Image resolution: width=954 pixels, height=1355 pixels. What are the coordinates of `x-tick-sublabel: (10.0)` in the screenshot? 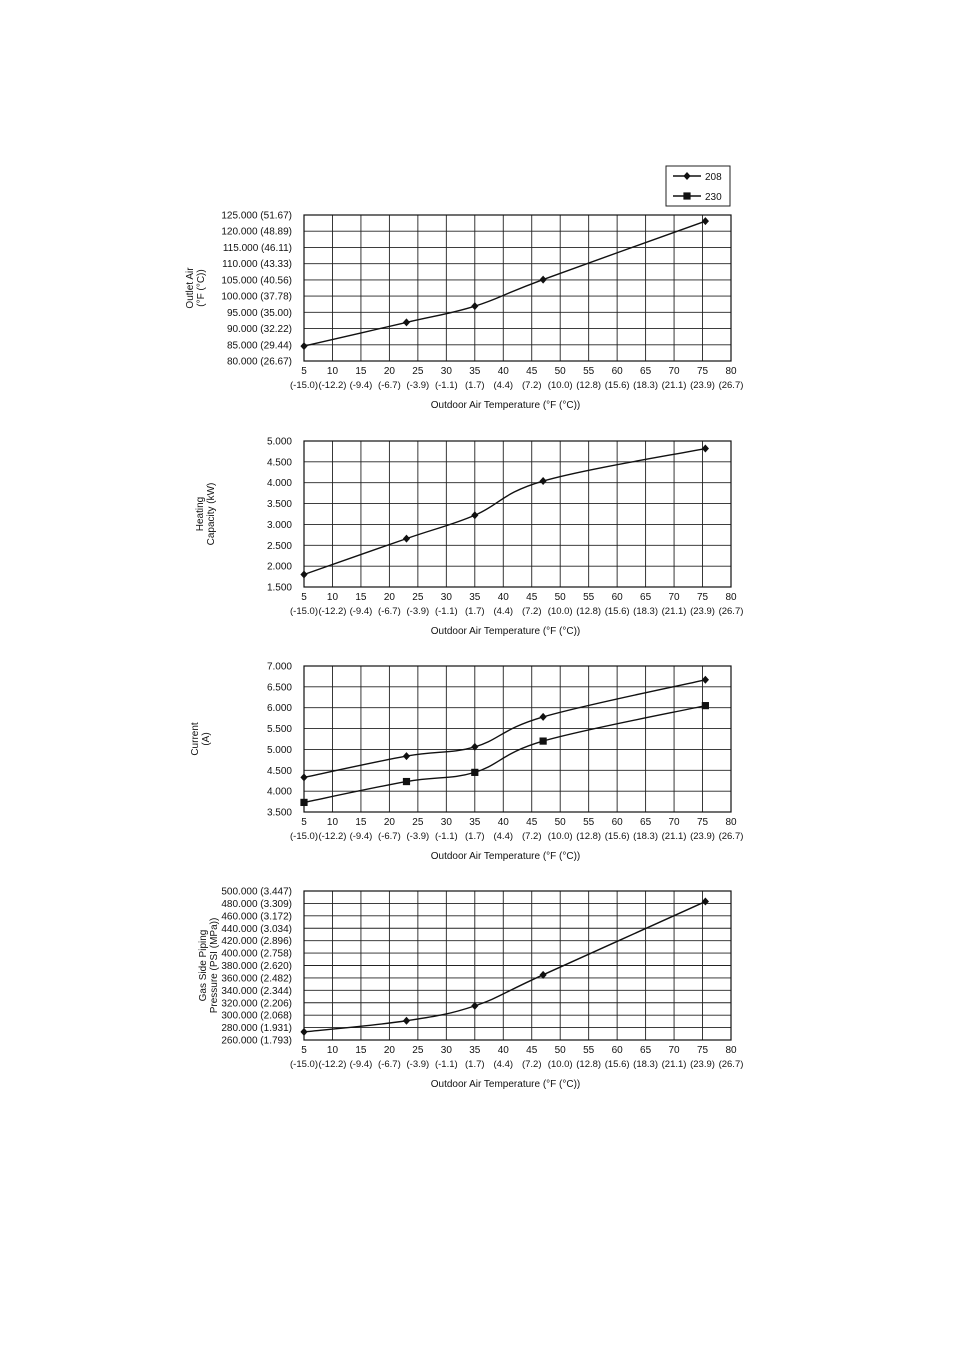 It's located at (560, 1064).